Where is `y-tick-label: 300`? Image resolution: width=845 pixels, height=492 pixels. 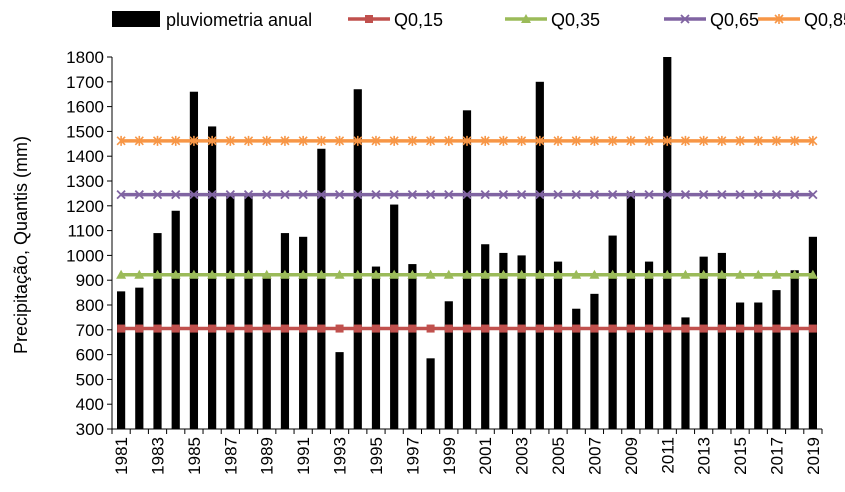 y-tick-label: 300 is located at coordinates (90, 429).